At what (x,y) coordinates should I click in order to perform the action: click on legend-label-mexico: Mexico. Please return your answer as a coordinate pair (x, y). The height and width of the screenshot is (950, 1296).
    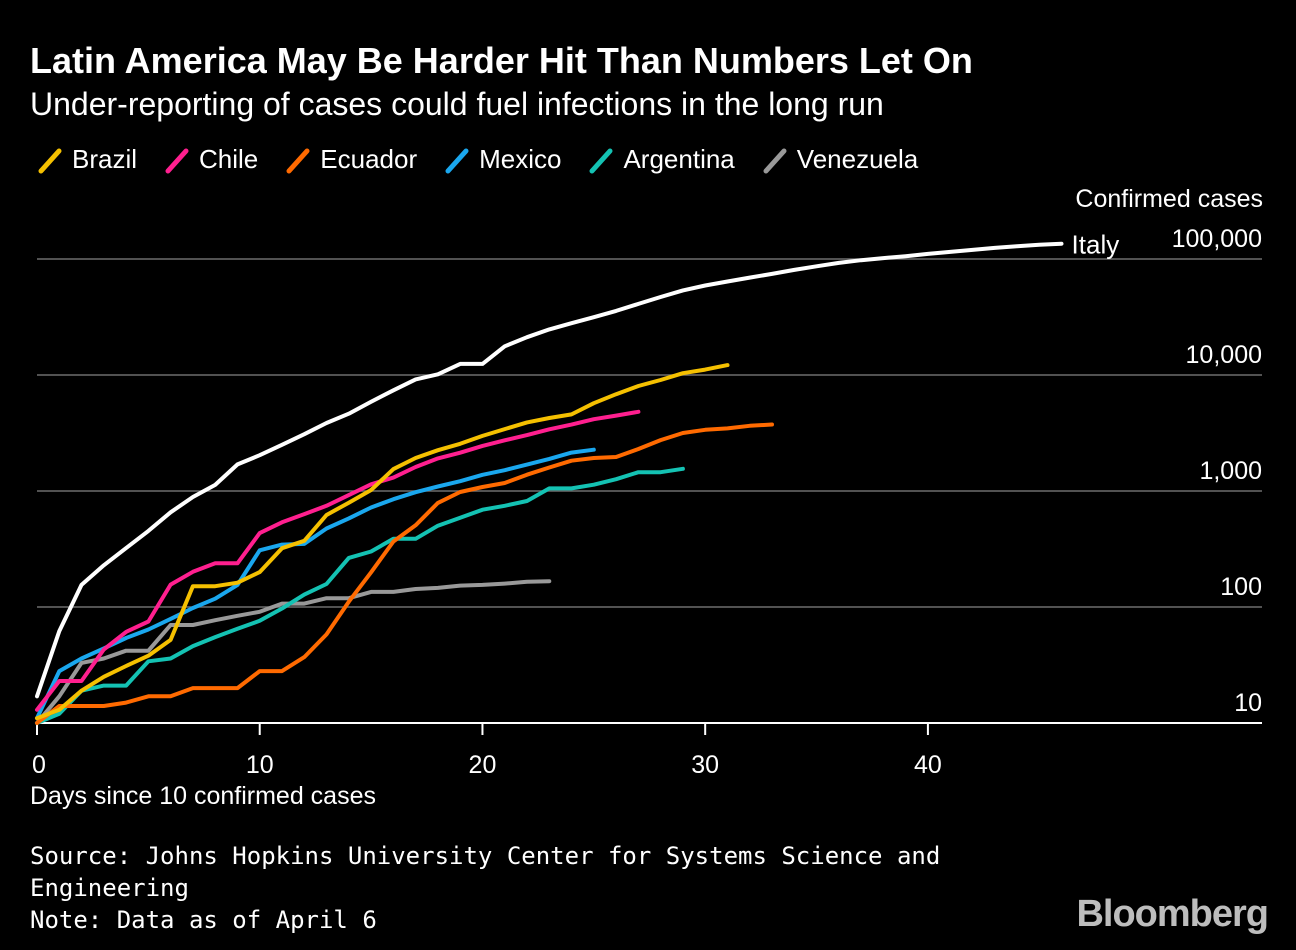
    Looking at the image, I should click on (520, 159).